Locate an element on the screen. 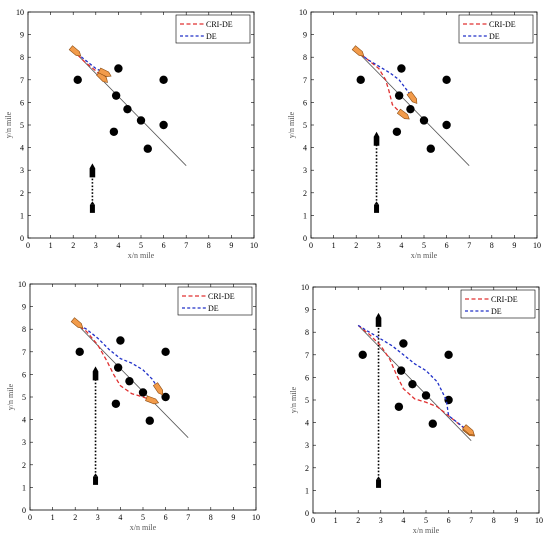  y-tick-label: 1 is located at coordinates (307, 490).